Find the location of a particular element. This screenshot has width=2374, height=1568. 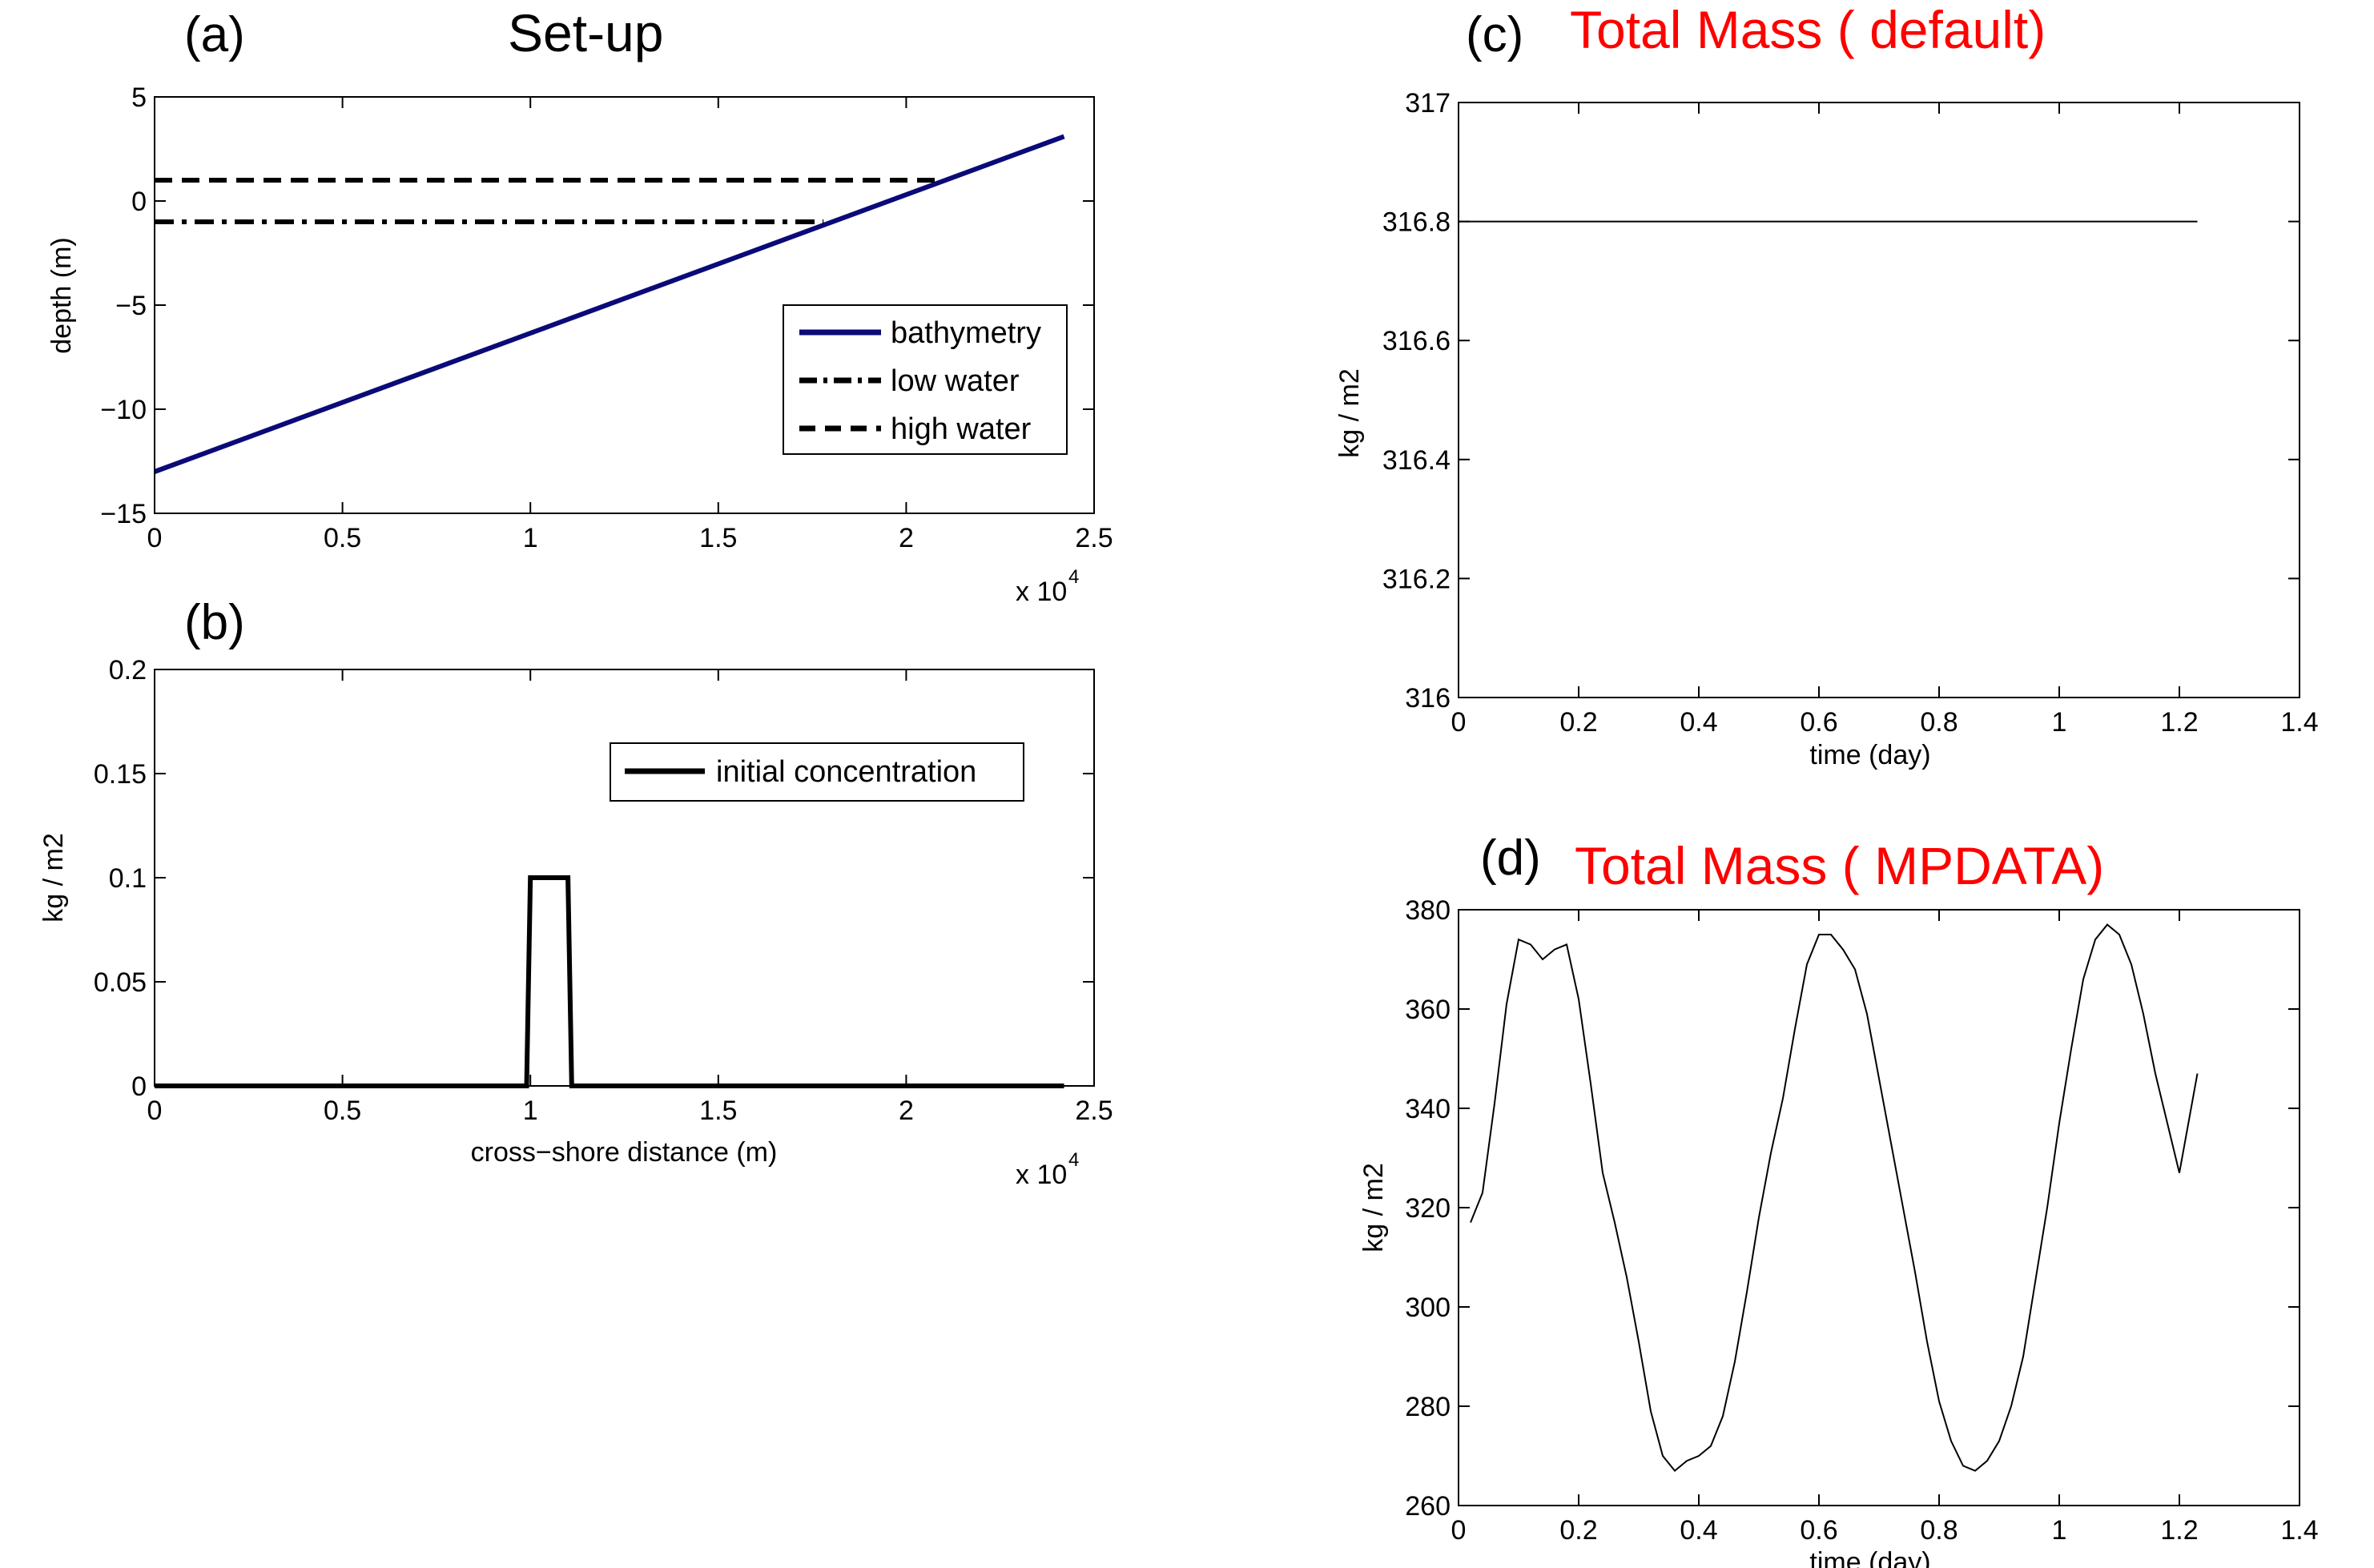

legend-entry-low-water: low water is located at coordinates (955, 381).